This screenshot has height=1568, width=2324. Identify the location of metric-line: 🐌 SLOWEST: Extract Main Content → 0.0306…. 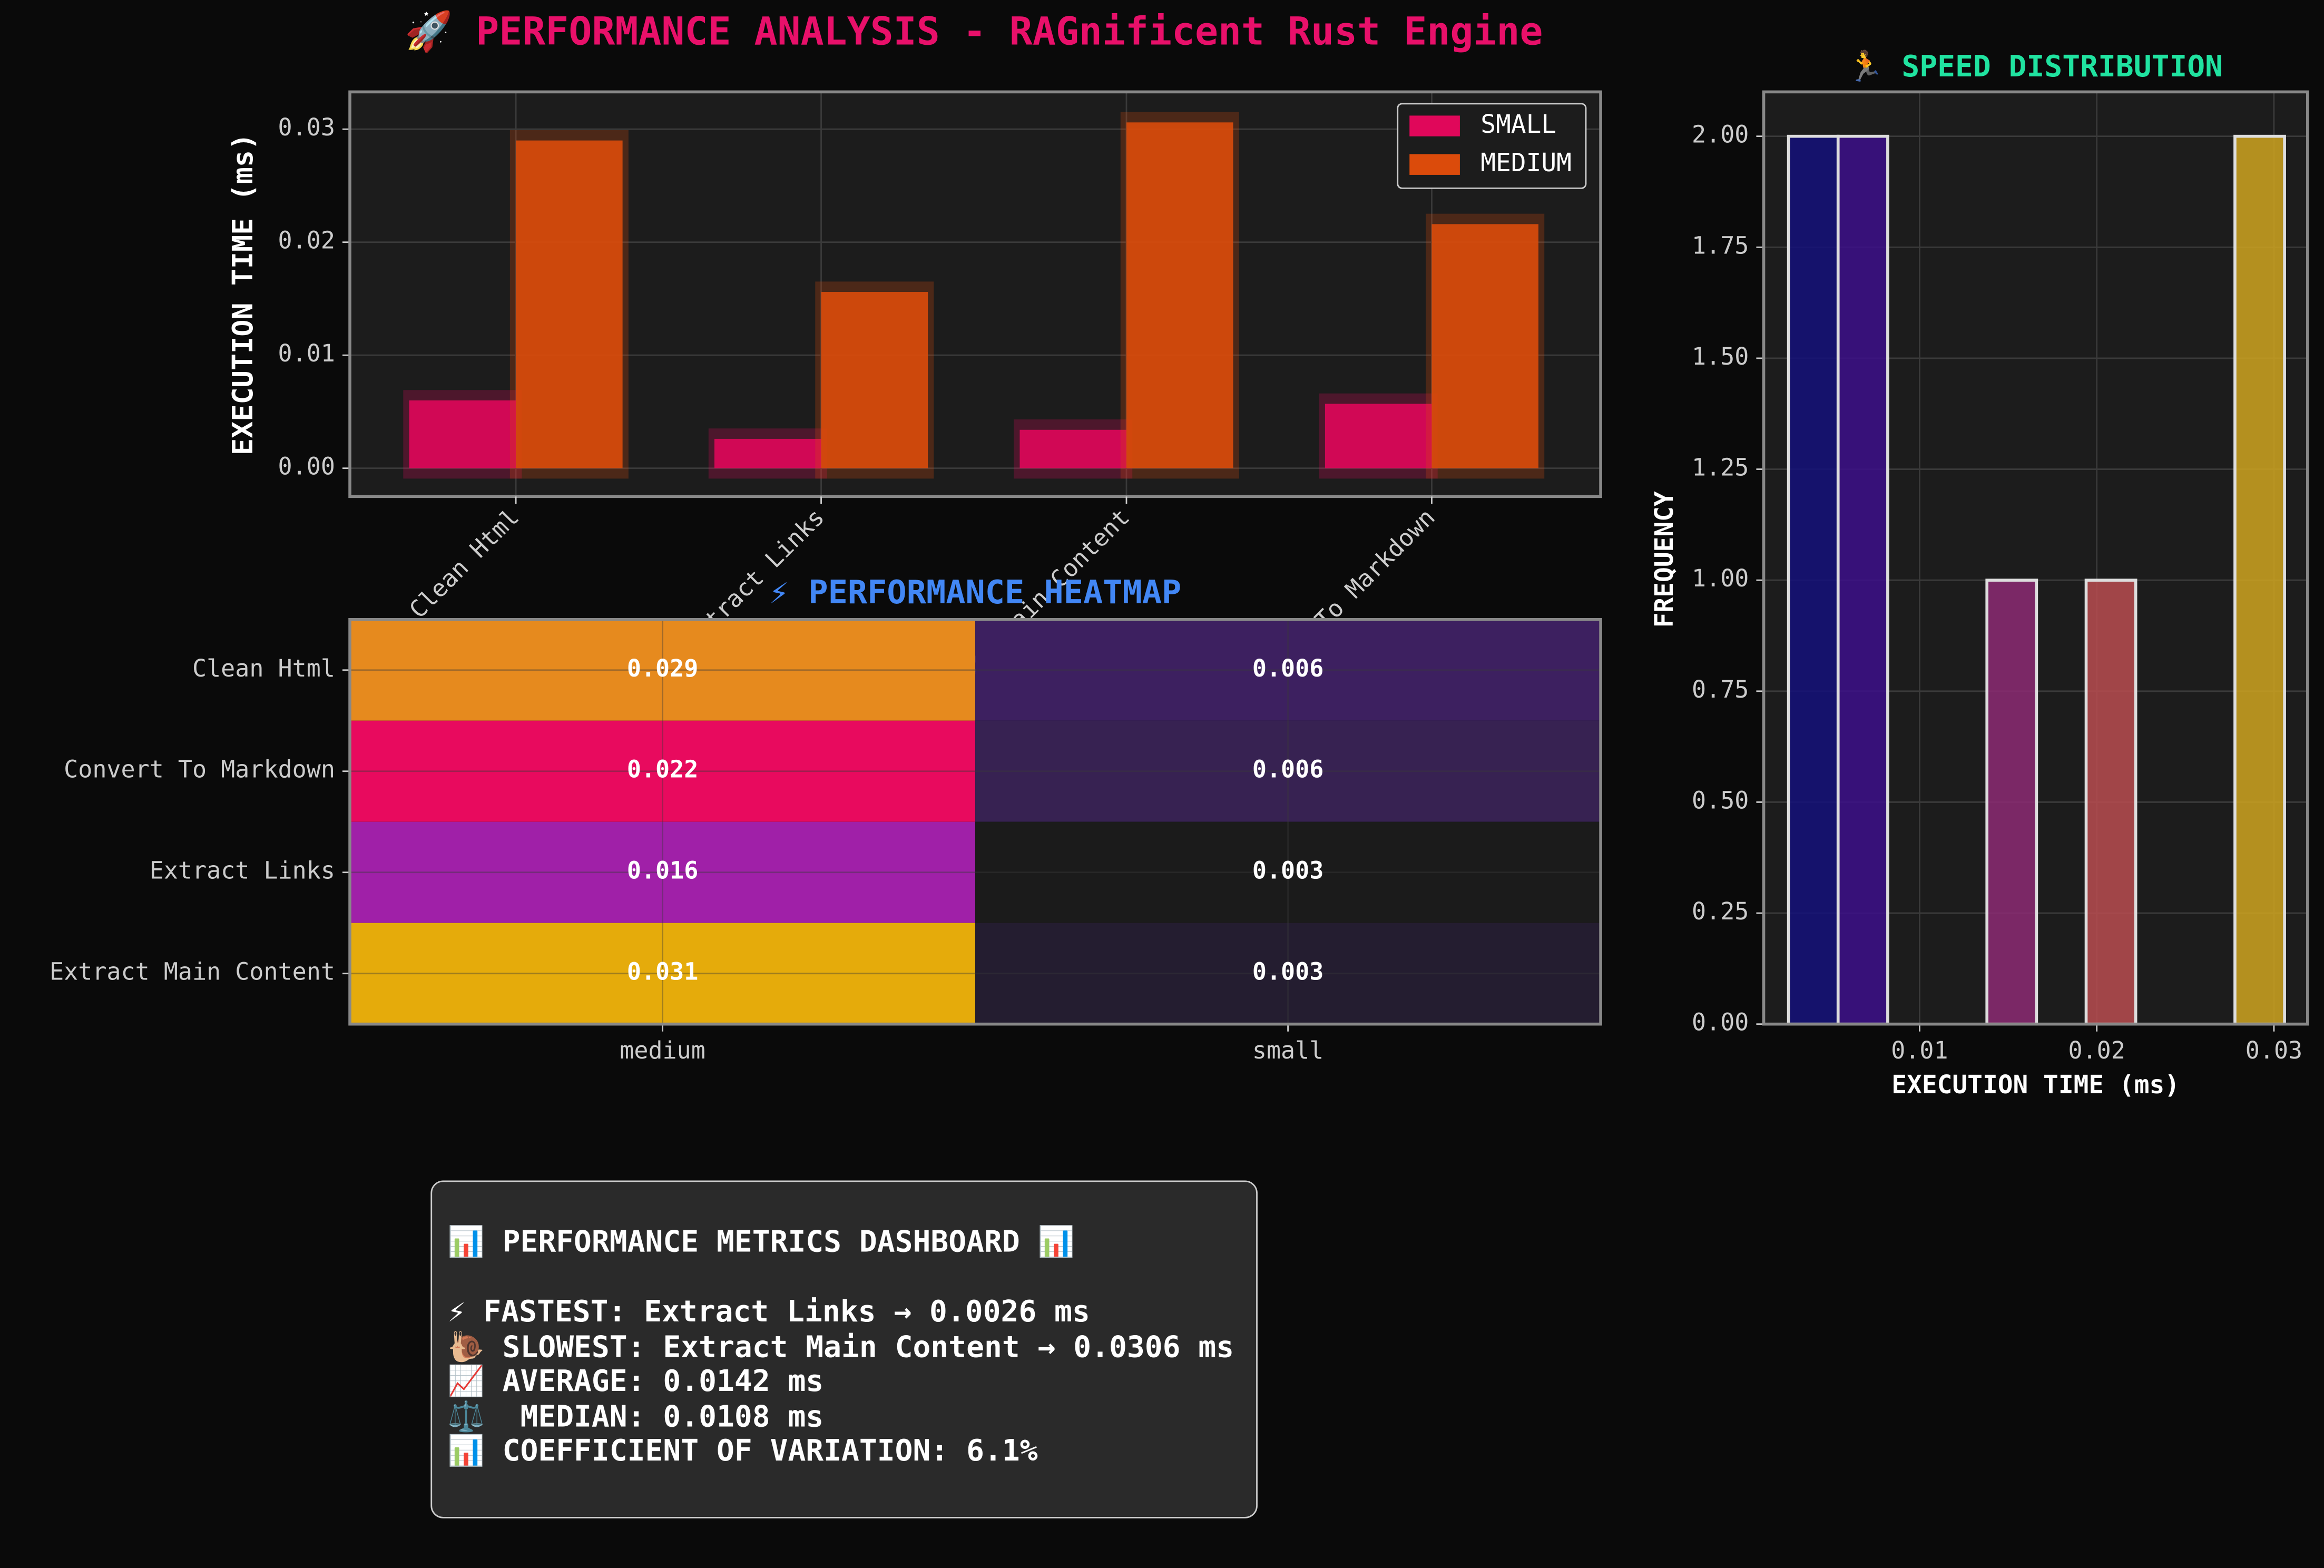
(841, 1347).